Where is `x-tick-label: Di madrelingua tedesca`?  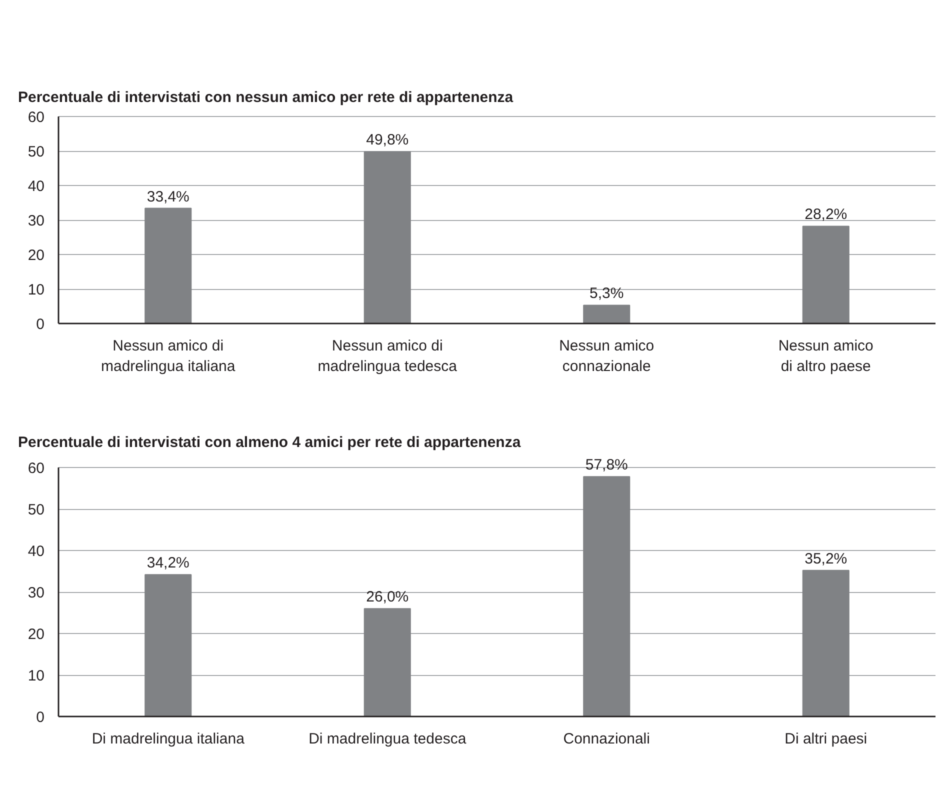 x-tick-label: Di madrelingua tedesca is located at coordinates (387, 739).